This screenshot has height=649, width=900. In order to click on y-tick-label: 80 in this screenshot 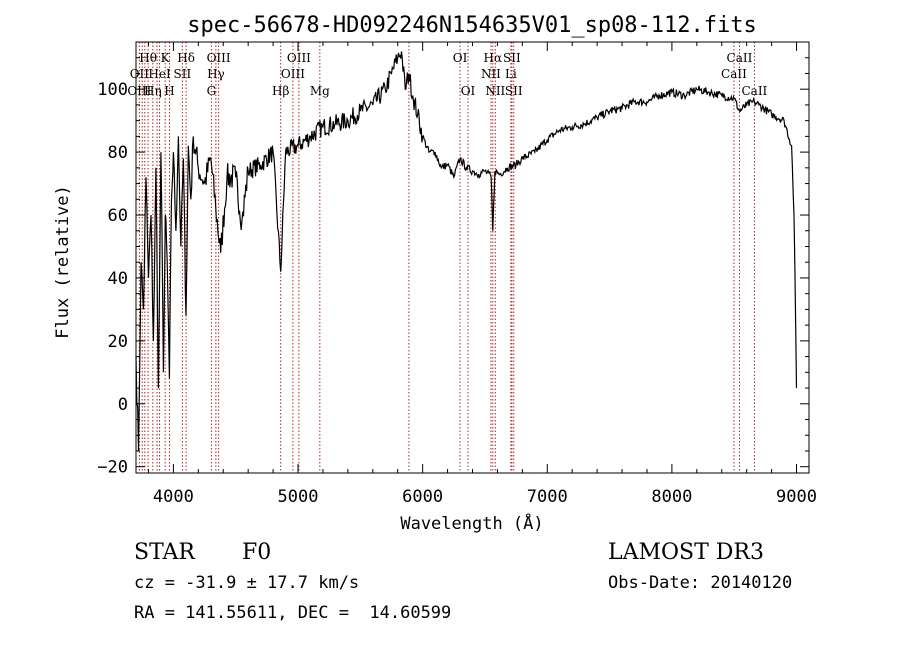, I will do `click(118, 153)`.